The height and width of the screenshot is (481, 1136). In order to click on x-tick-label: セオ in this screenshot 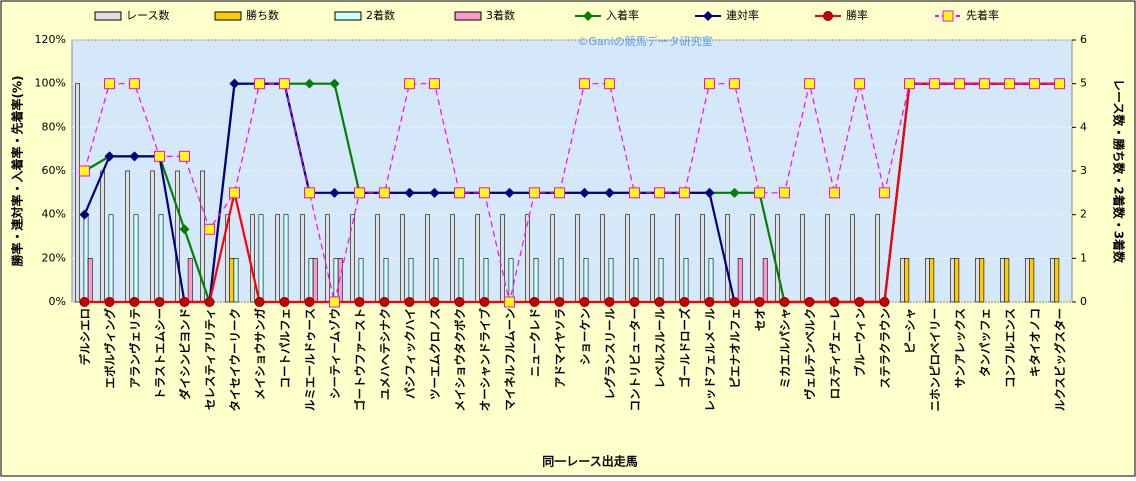, I will do `click(760, 319)`.